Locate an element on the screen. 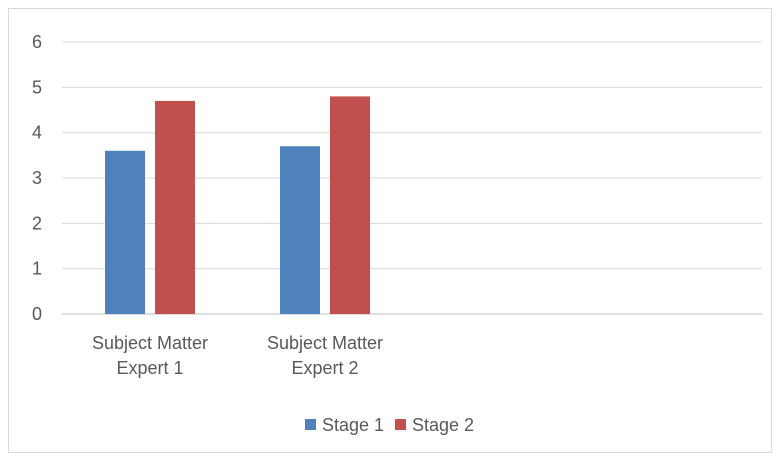 This screenshot has width=776, height=457. y-tick-label: 0 is located at coordinates (37, 314).